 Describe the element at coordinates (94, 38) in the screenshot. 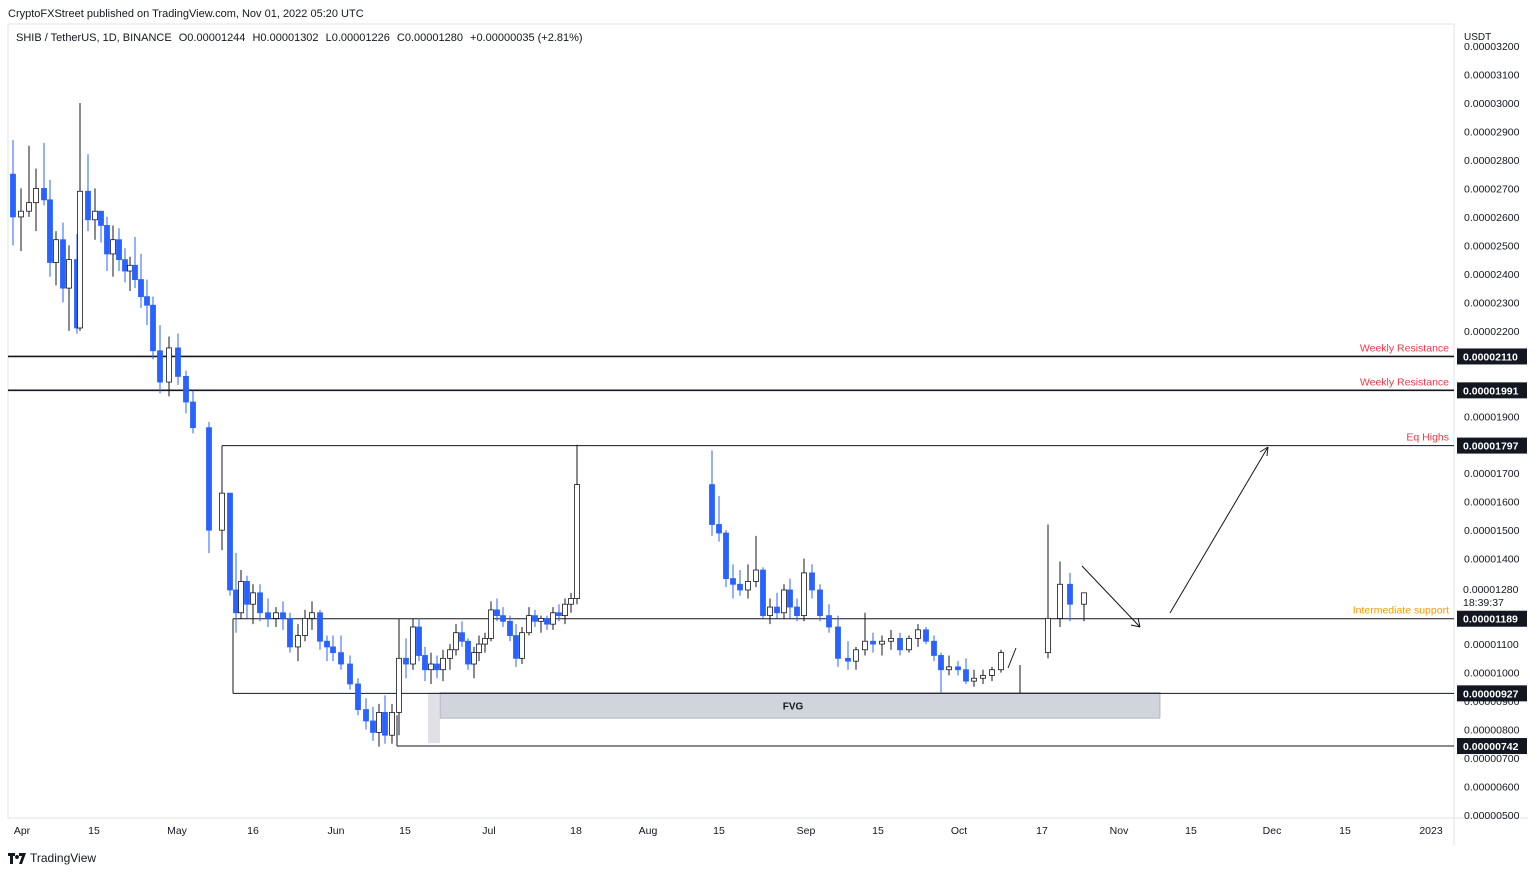

I see `symbol-label: SHIB / TetherUS, 1D, BINANCE` at that location.